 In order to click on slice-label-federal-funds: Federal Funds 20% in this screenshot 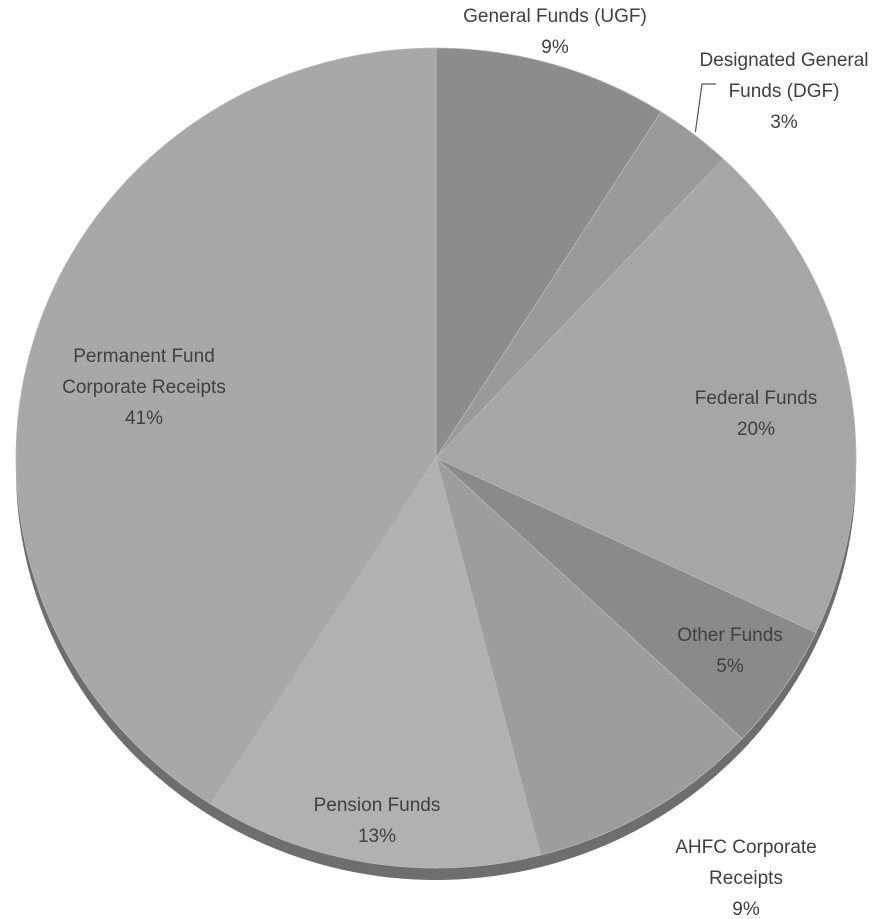, I will do `click(756, 414)`.